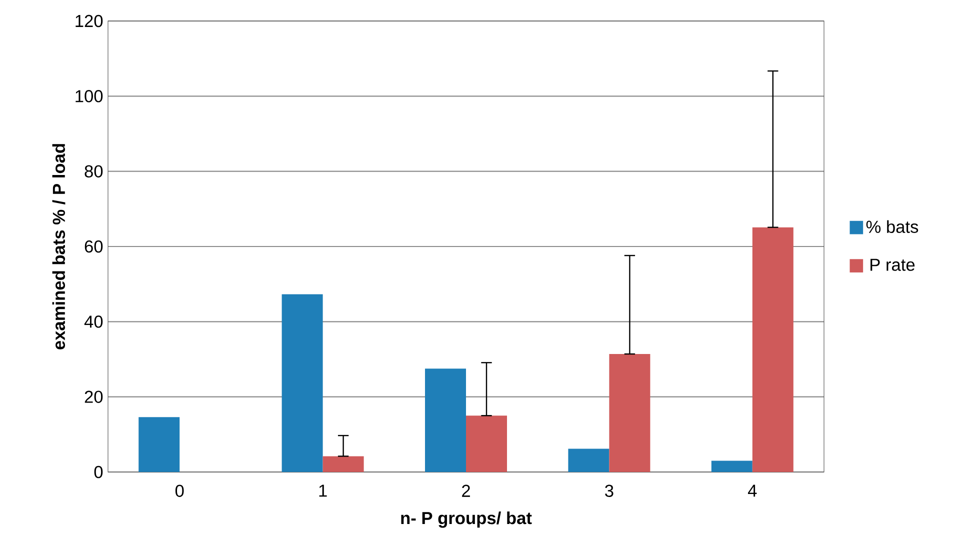 This screenshot has height=558, width=964. What do you see at coordinates (466, 519) in the screenshot?
I see `x-axis-title: n- P groups/ bat` at bounding box center [466, 519].